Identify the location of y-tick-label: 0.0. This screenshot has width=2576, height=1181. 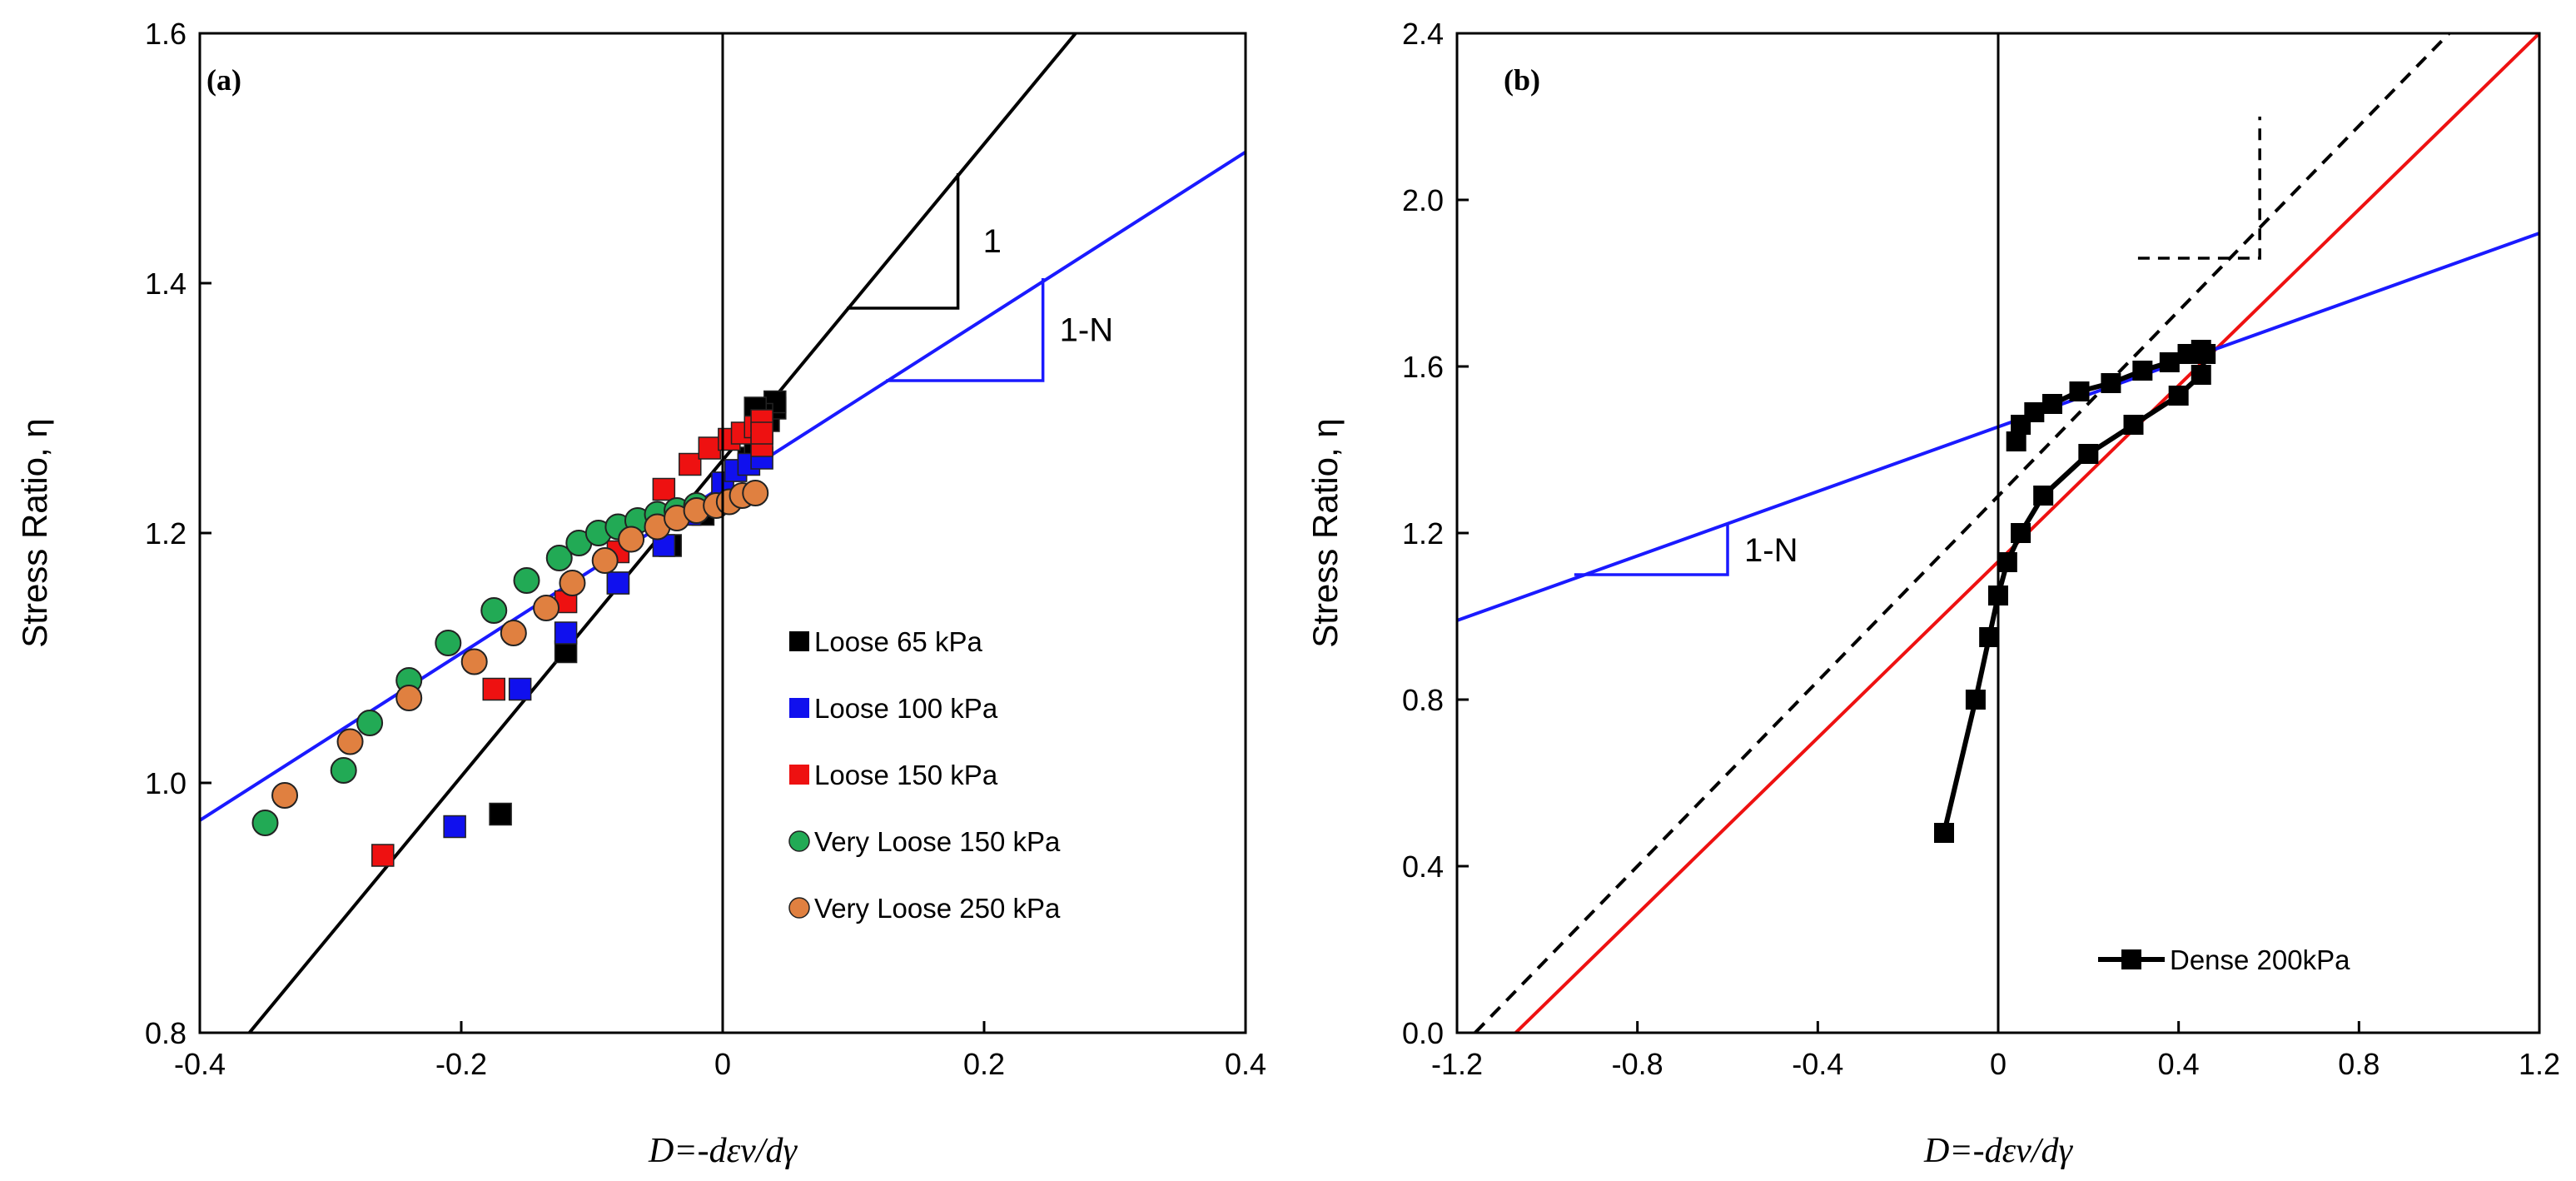
(1423, 1033).